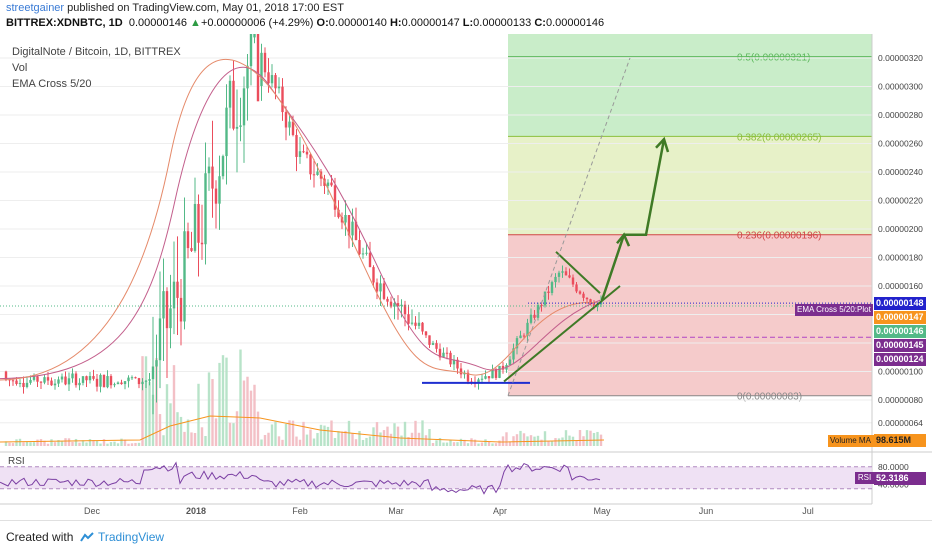 The image size is (932, 551). What do you see at coordinates (436, 509) in the screenshot?
I see `time-axis: Dec 2018 Feb Mar Apr May Jun Jul` at bounding box center [436, 509].